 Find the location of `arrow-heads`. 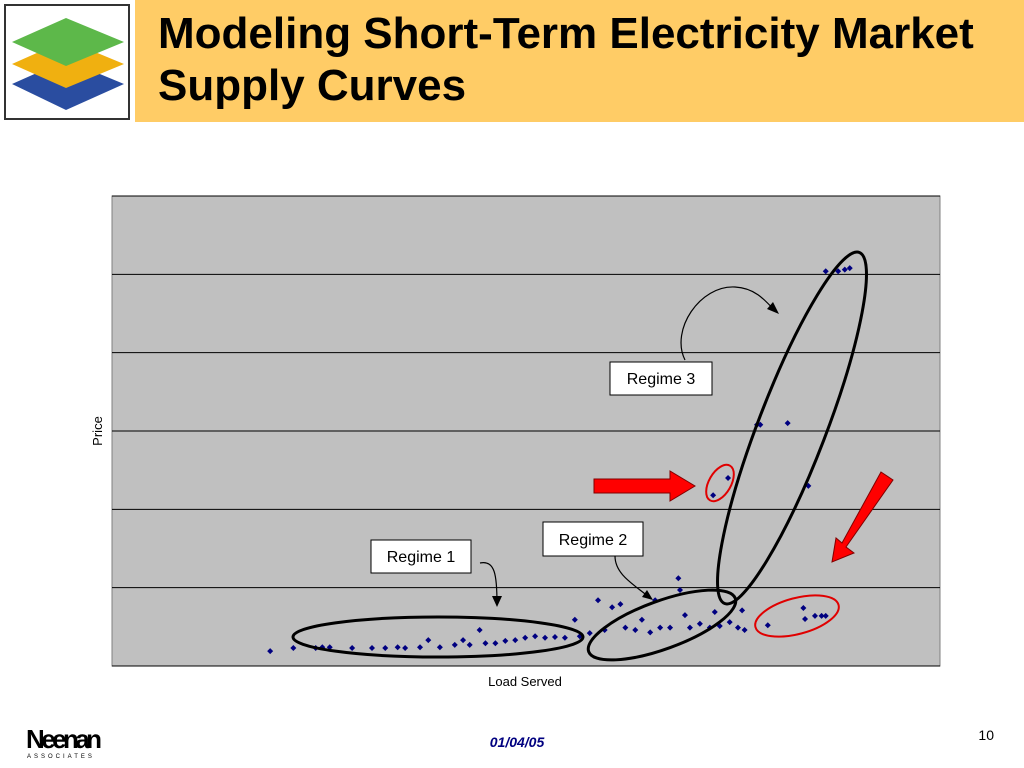

arrow-heads is located at coordinates (635, 454).